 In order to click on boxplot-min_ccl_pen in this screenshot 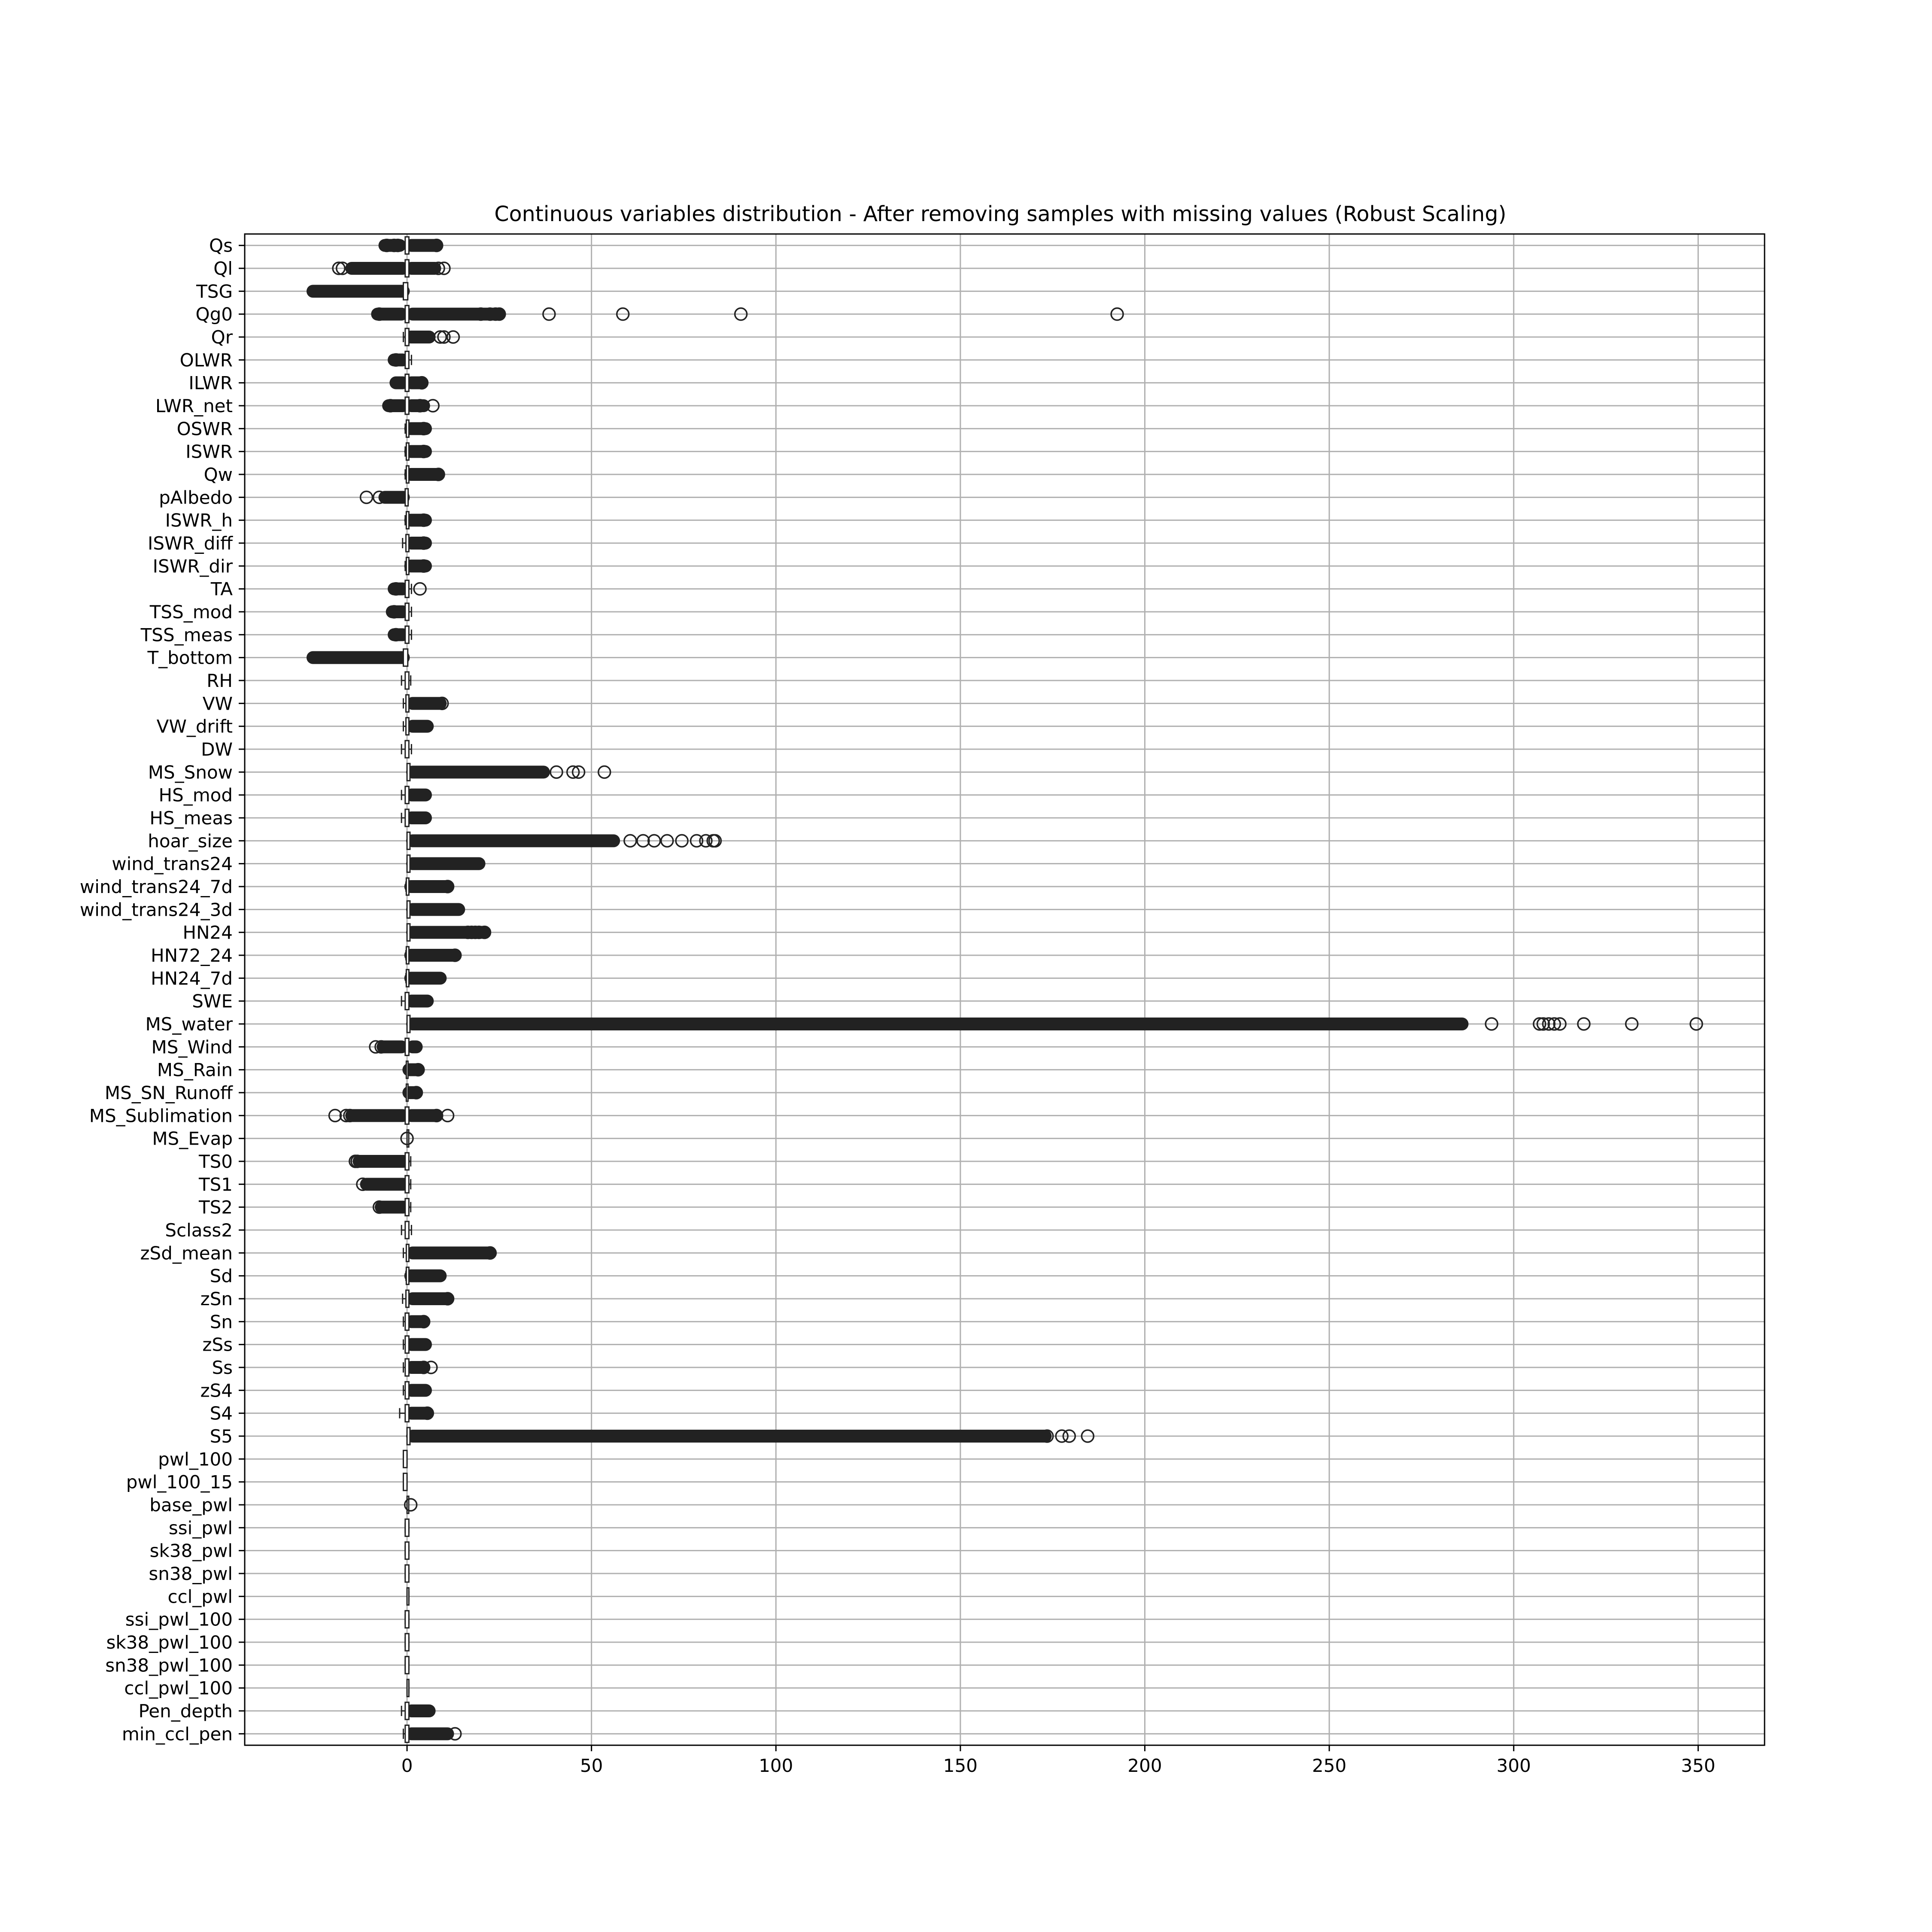, I will do `click(432, 1733)`.